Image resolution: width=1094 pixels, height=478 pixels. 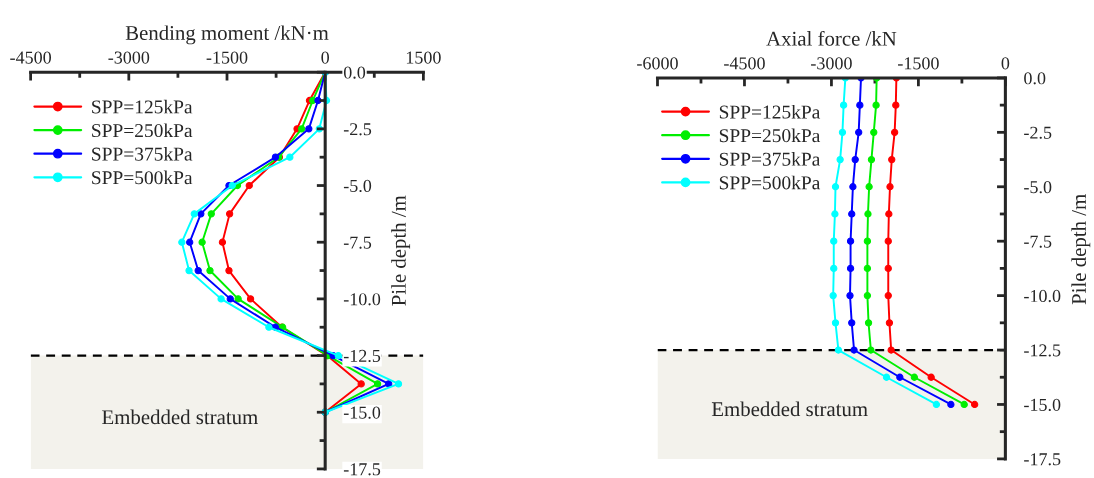 I want to click on x-axis-title: Bending moment /kN·m, so click(x=227, y=35).